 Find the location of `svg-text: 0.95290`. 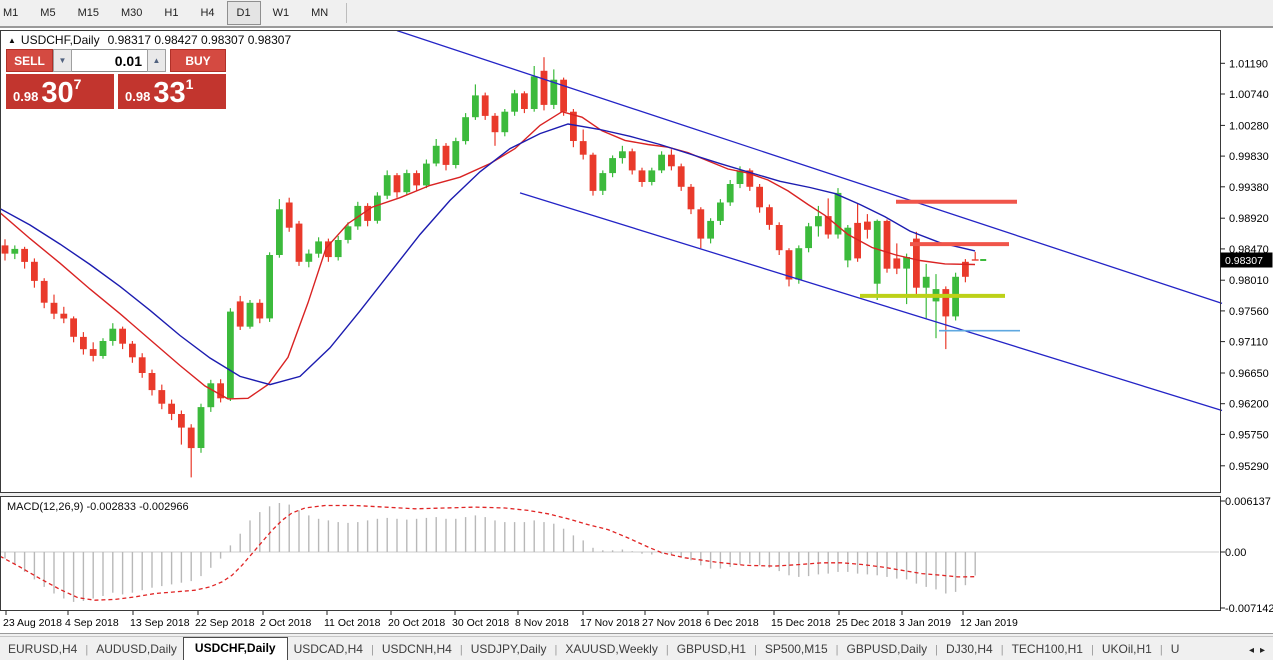

svg-text: 0.95290 is located at coordinates (1249, 467).